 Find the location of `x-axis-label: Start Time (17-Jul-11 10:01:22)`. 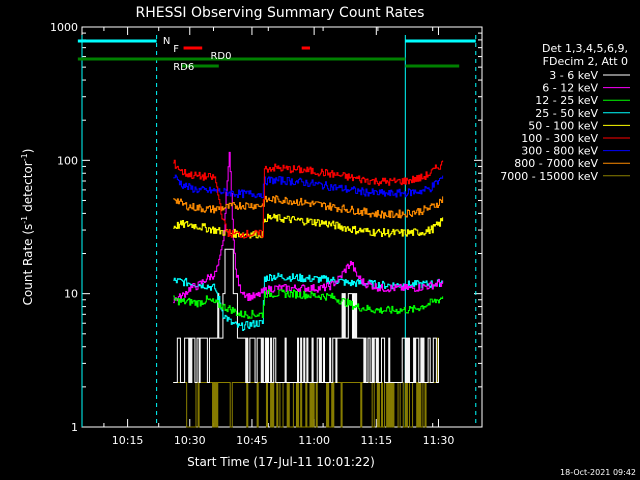

x-axis-label: Start Time (17-Jul-11 10:01:22) is located at coordinates (281, 462).